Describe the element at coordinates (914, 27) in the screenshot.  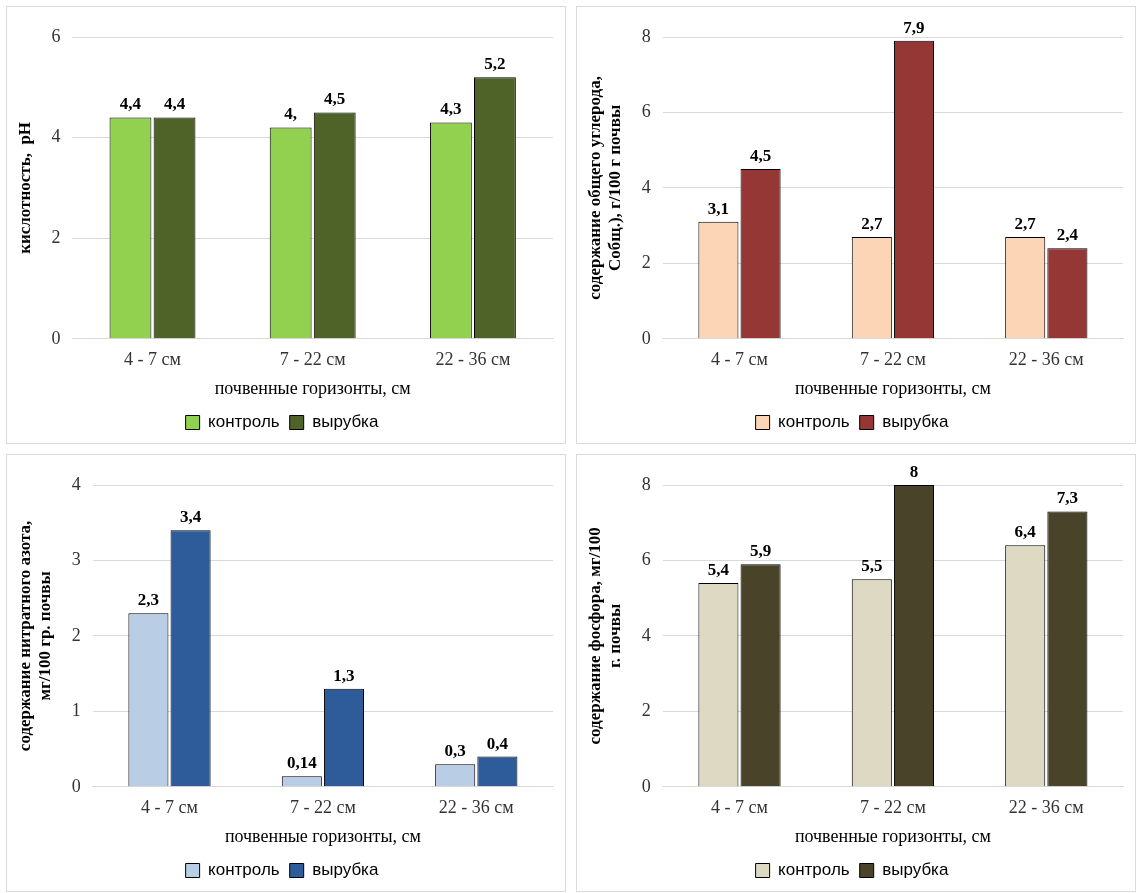
I see `data-label: 7,9` at that location.